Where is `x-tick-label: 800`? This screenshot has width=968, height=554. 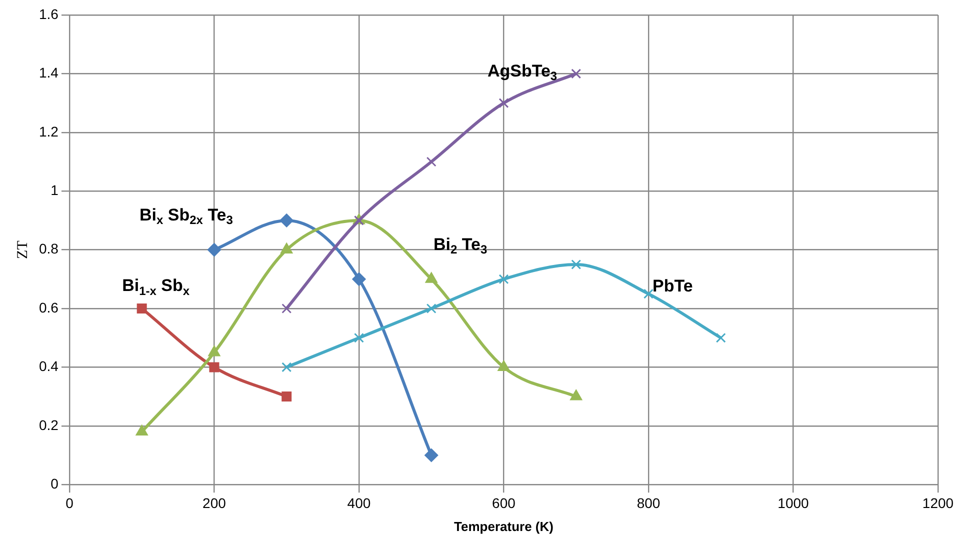
x-tick-label: 800 is located at coordinates (648, 502).